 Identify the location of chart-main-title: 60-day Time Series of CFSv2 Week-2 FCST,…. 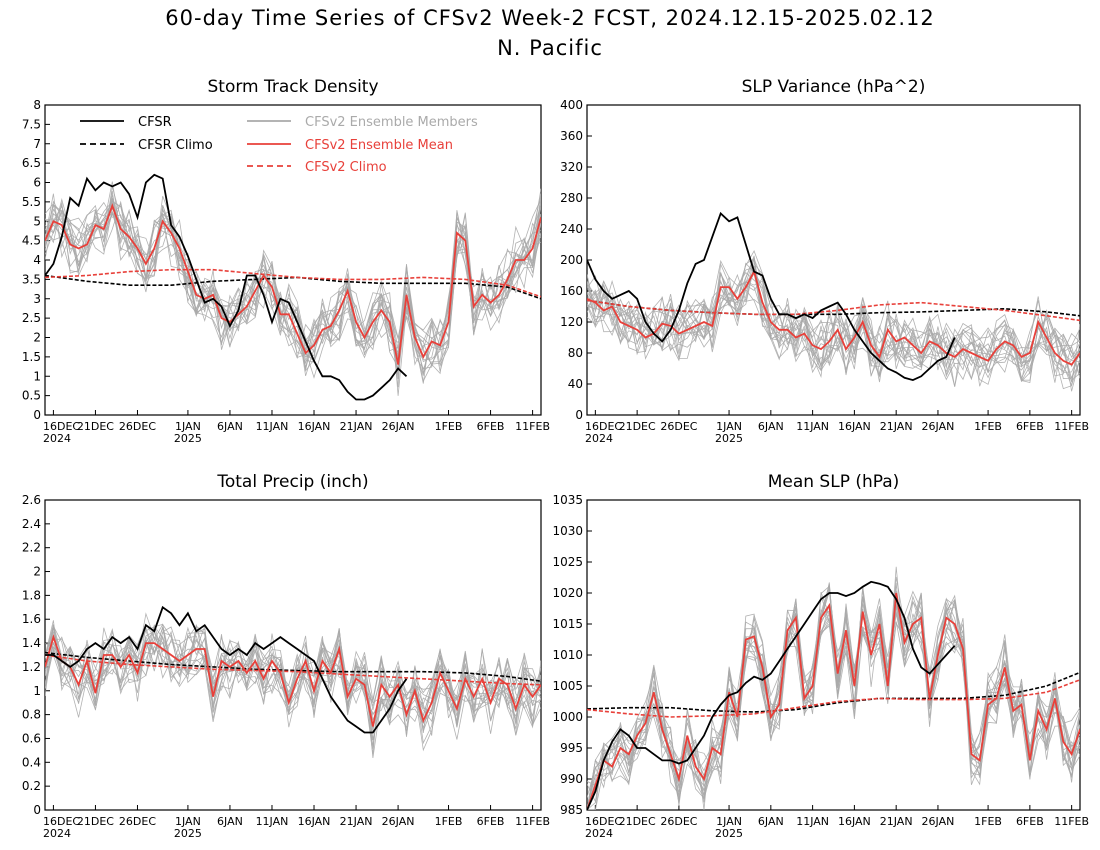
(550, 18).